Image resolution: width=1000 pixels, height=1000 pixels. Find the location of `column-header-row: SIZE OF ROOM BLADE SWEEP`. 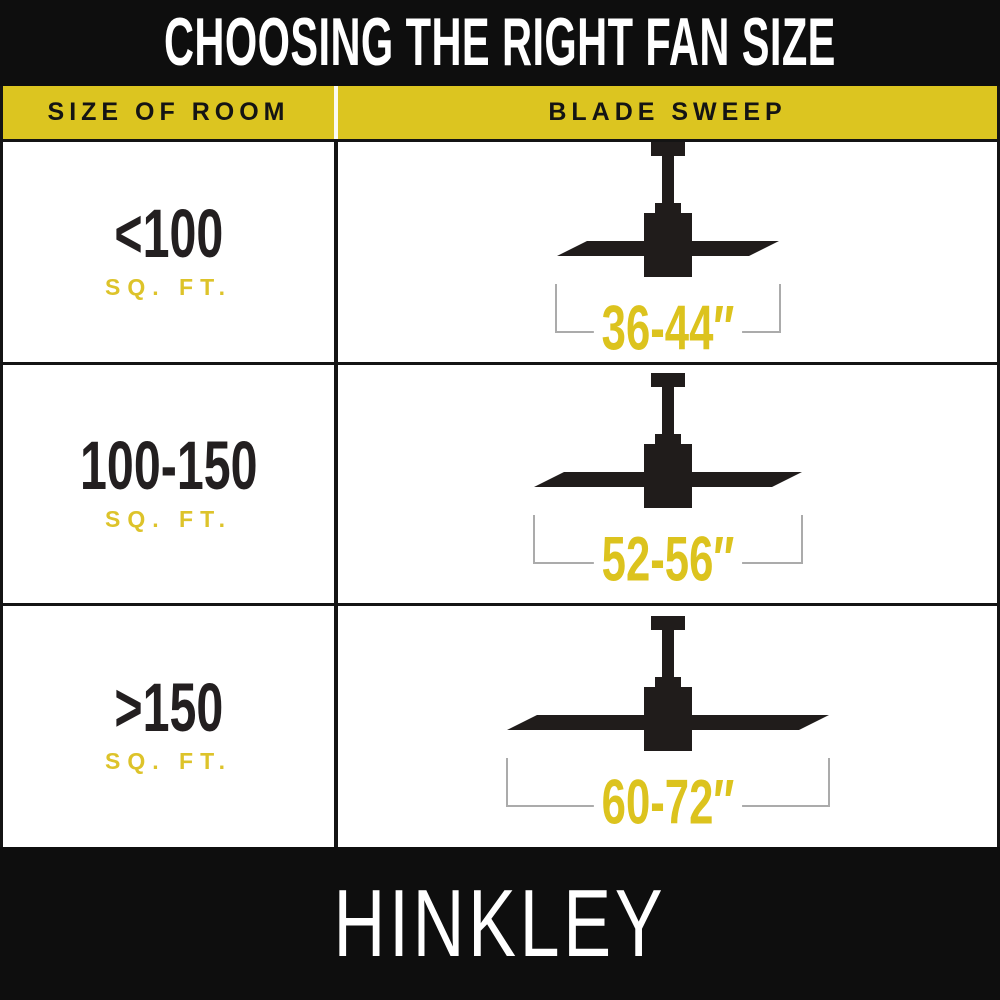

column-header-row: SIZE OF ROOM BLADE SWEEP is located at coordinates (500, 114).